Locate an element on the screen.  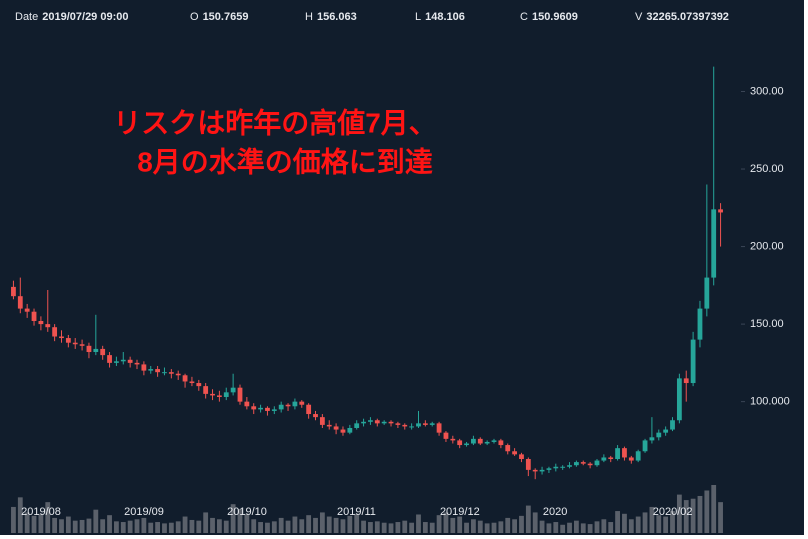
x-tick-label: 2019/08 is located at coordinates (41, 512).